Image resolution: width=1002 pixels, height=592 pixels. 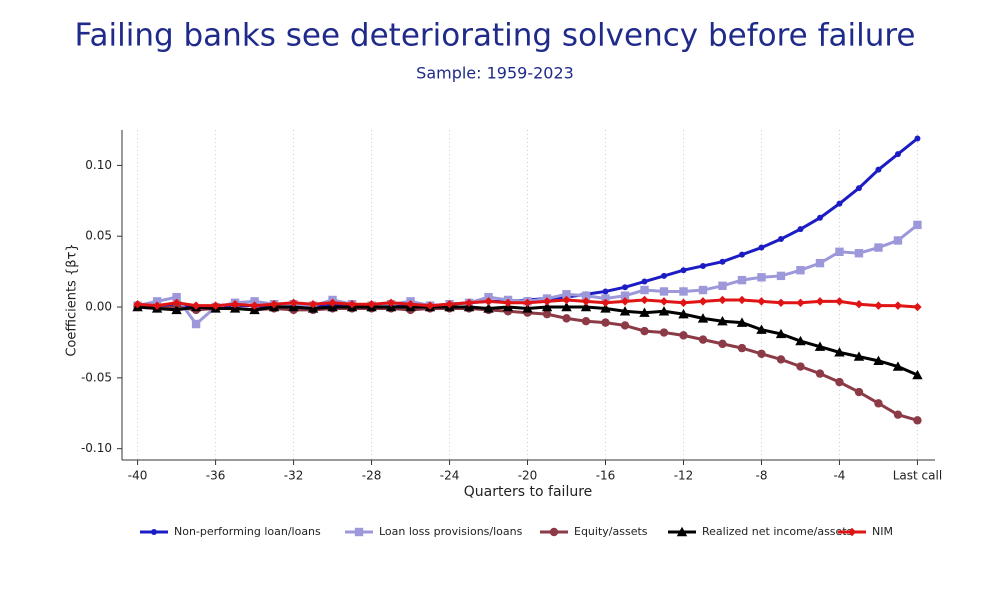 What do you see at coordinates (528, 476) in the screenshot?
I see `x-tick-label: -20` at bounding box center [528, 476].